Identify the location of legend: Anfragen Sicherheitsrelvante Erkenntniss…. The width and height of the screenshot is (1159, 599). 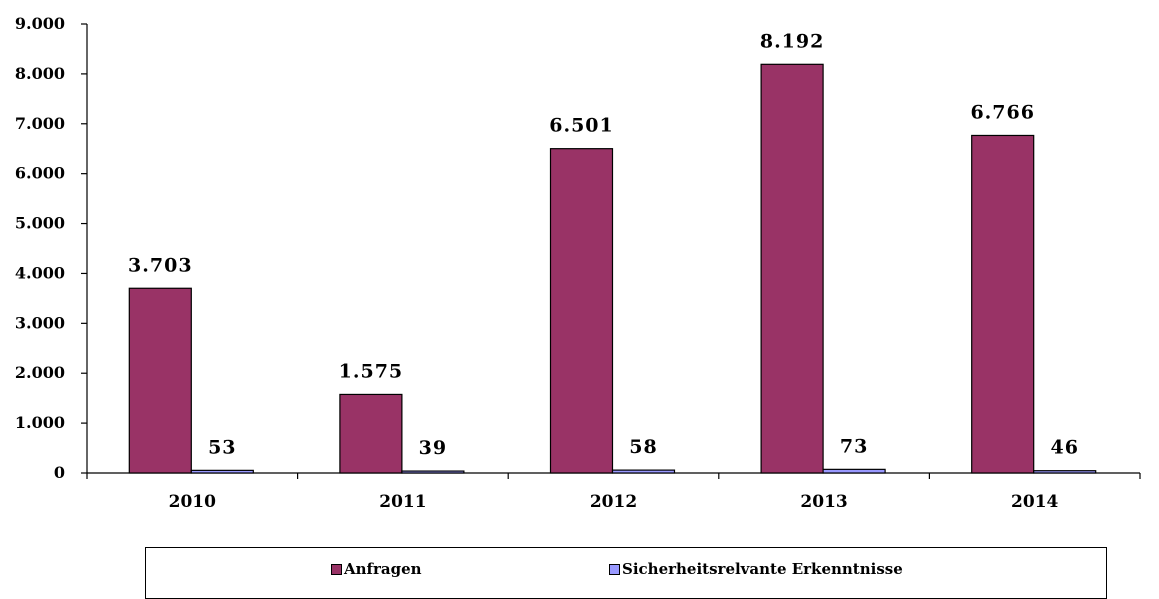
(626, 573).